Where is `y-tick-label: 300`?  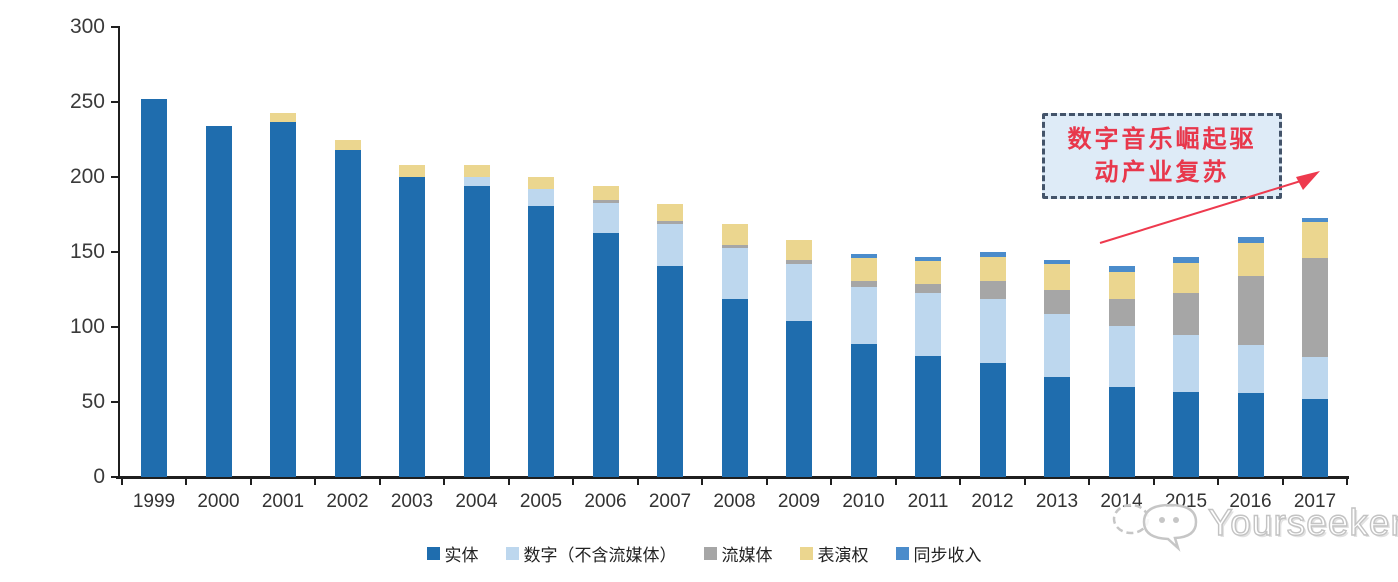
y-tick-label: 300 is located at coordinates (87, 26).